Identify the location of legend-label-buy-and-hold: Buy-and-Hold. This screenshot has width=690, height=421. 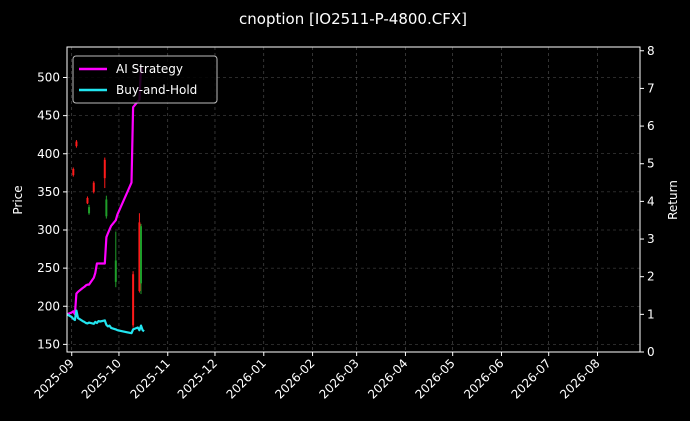
(156, 90).